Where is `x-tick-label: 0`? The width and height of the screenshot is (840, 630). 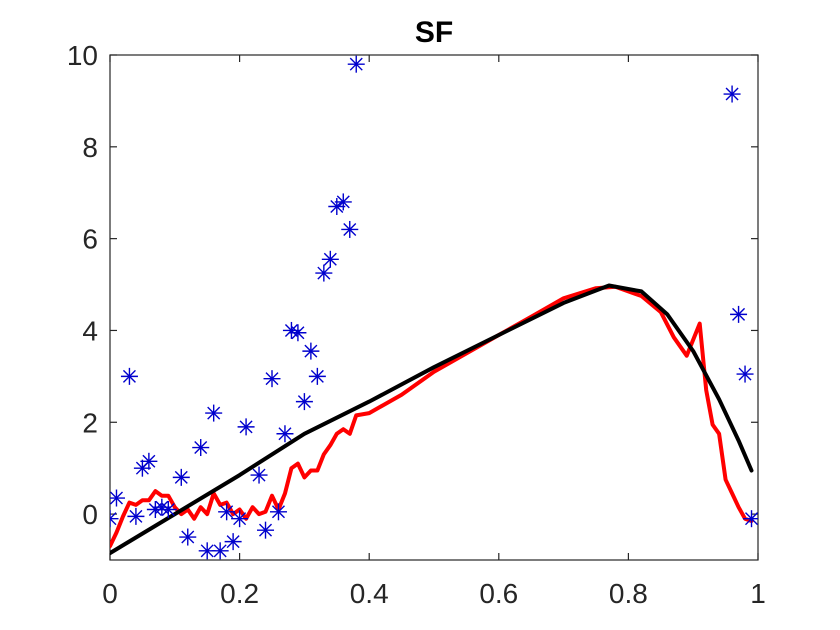 x-tick-label: 0 is located at coordinates (110, 593).